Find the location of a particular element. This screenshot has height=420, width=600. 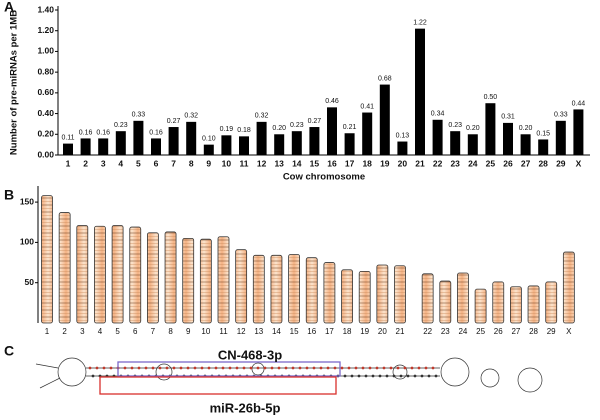

y-tick-label: 100 is located at coordinates (27, 242).